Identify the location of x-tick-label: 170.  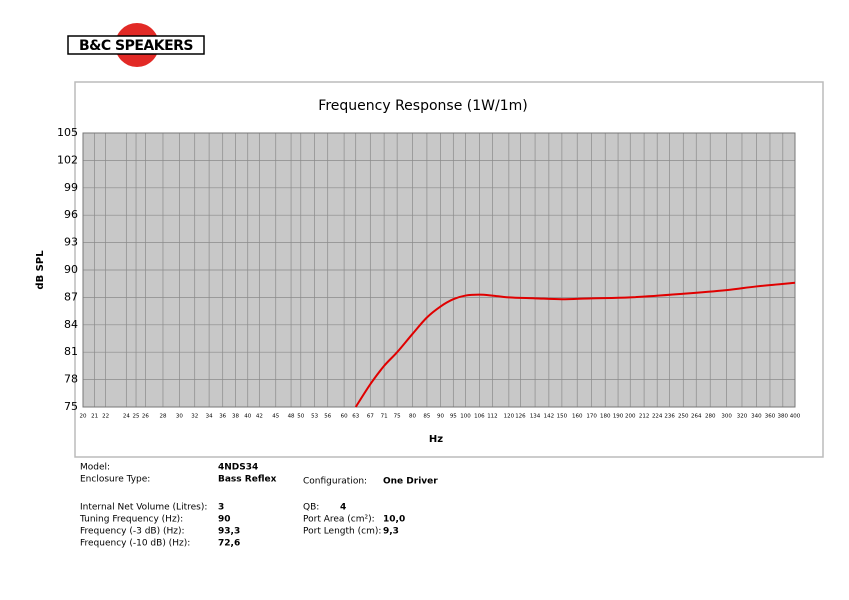
(591, 417).